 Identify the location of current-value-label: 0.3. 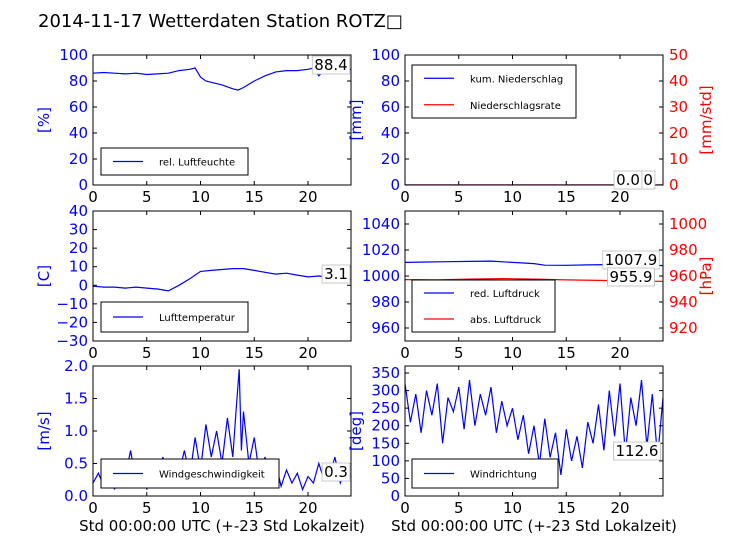
(336, 472).